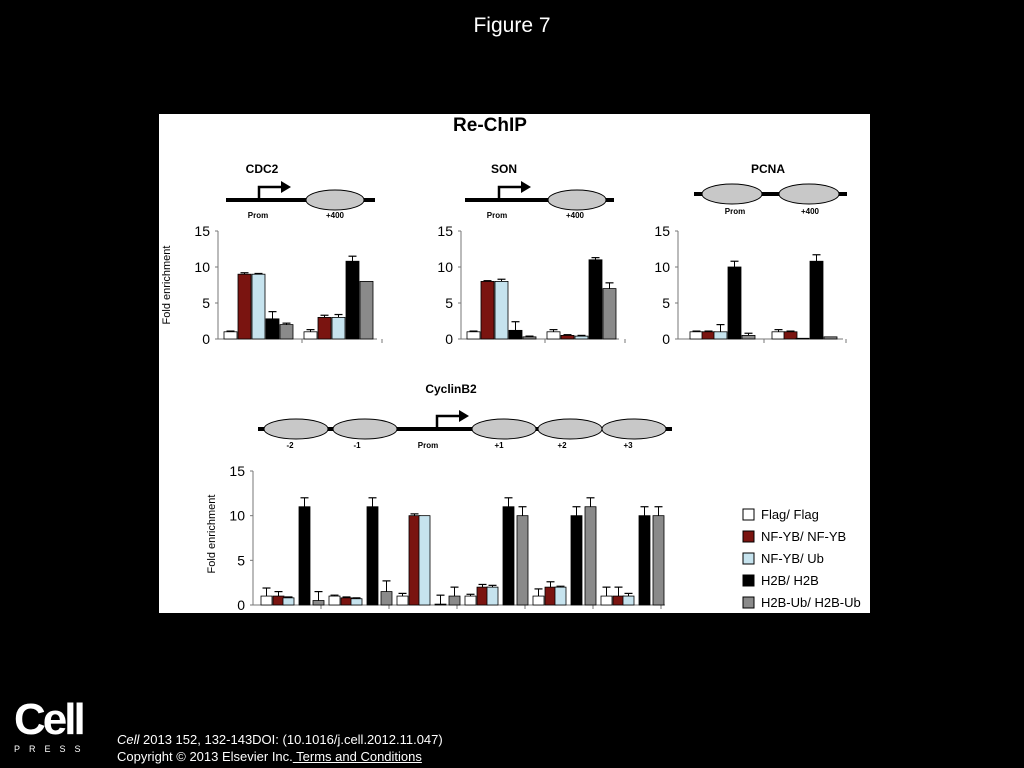  What do you see at coordinates (128, 739) in the screenshot?
I see `citation-journal: Cell` at bounding box center [128, 739].